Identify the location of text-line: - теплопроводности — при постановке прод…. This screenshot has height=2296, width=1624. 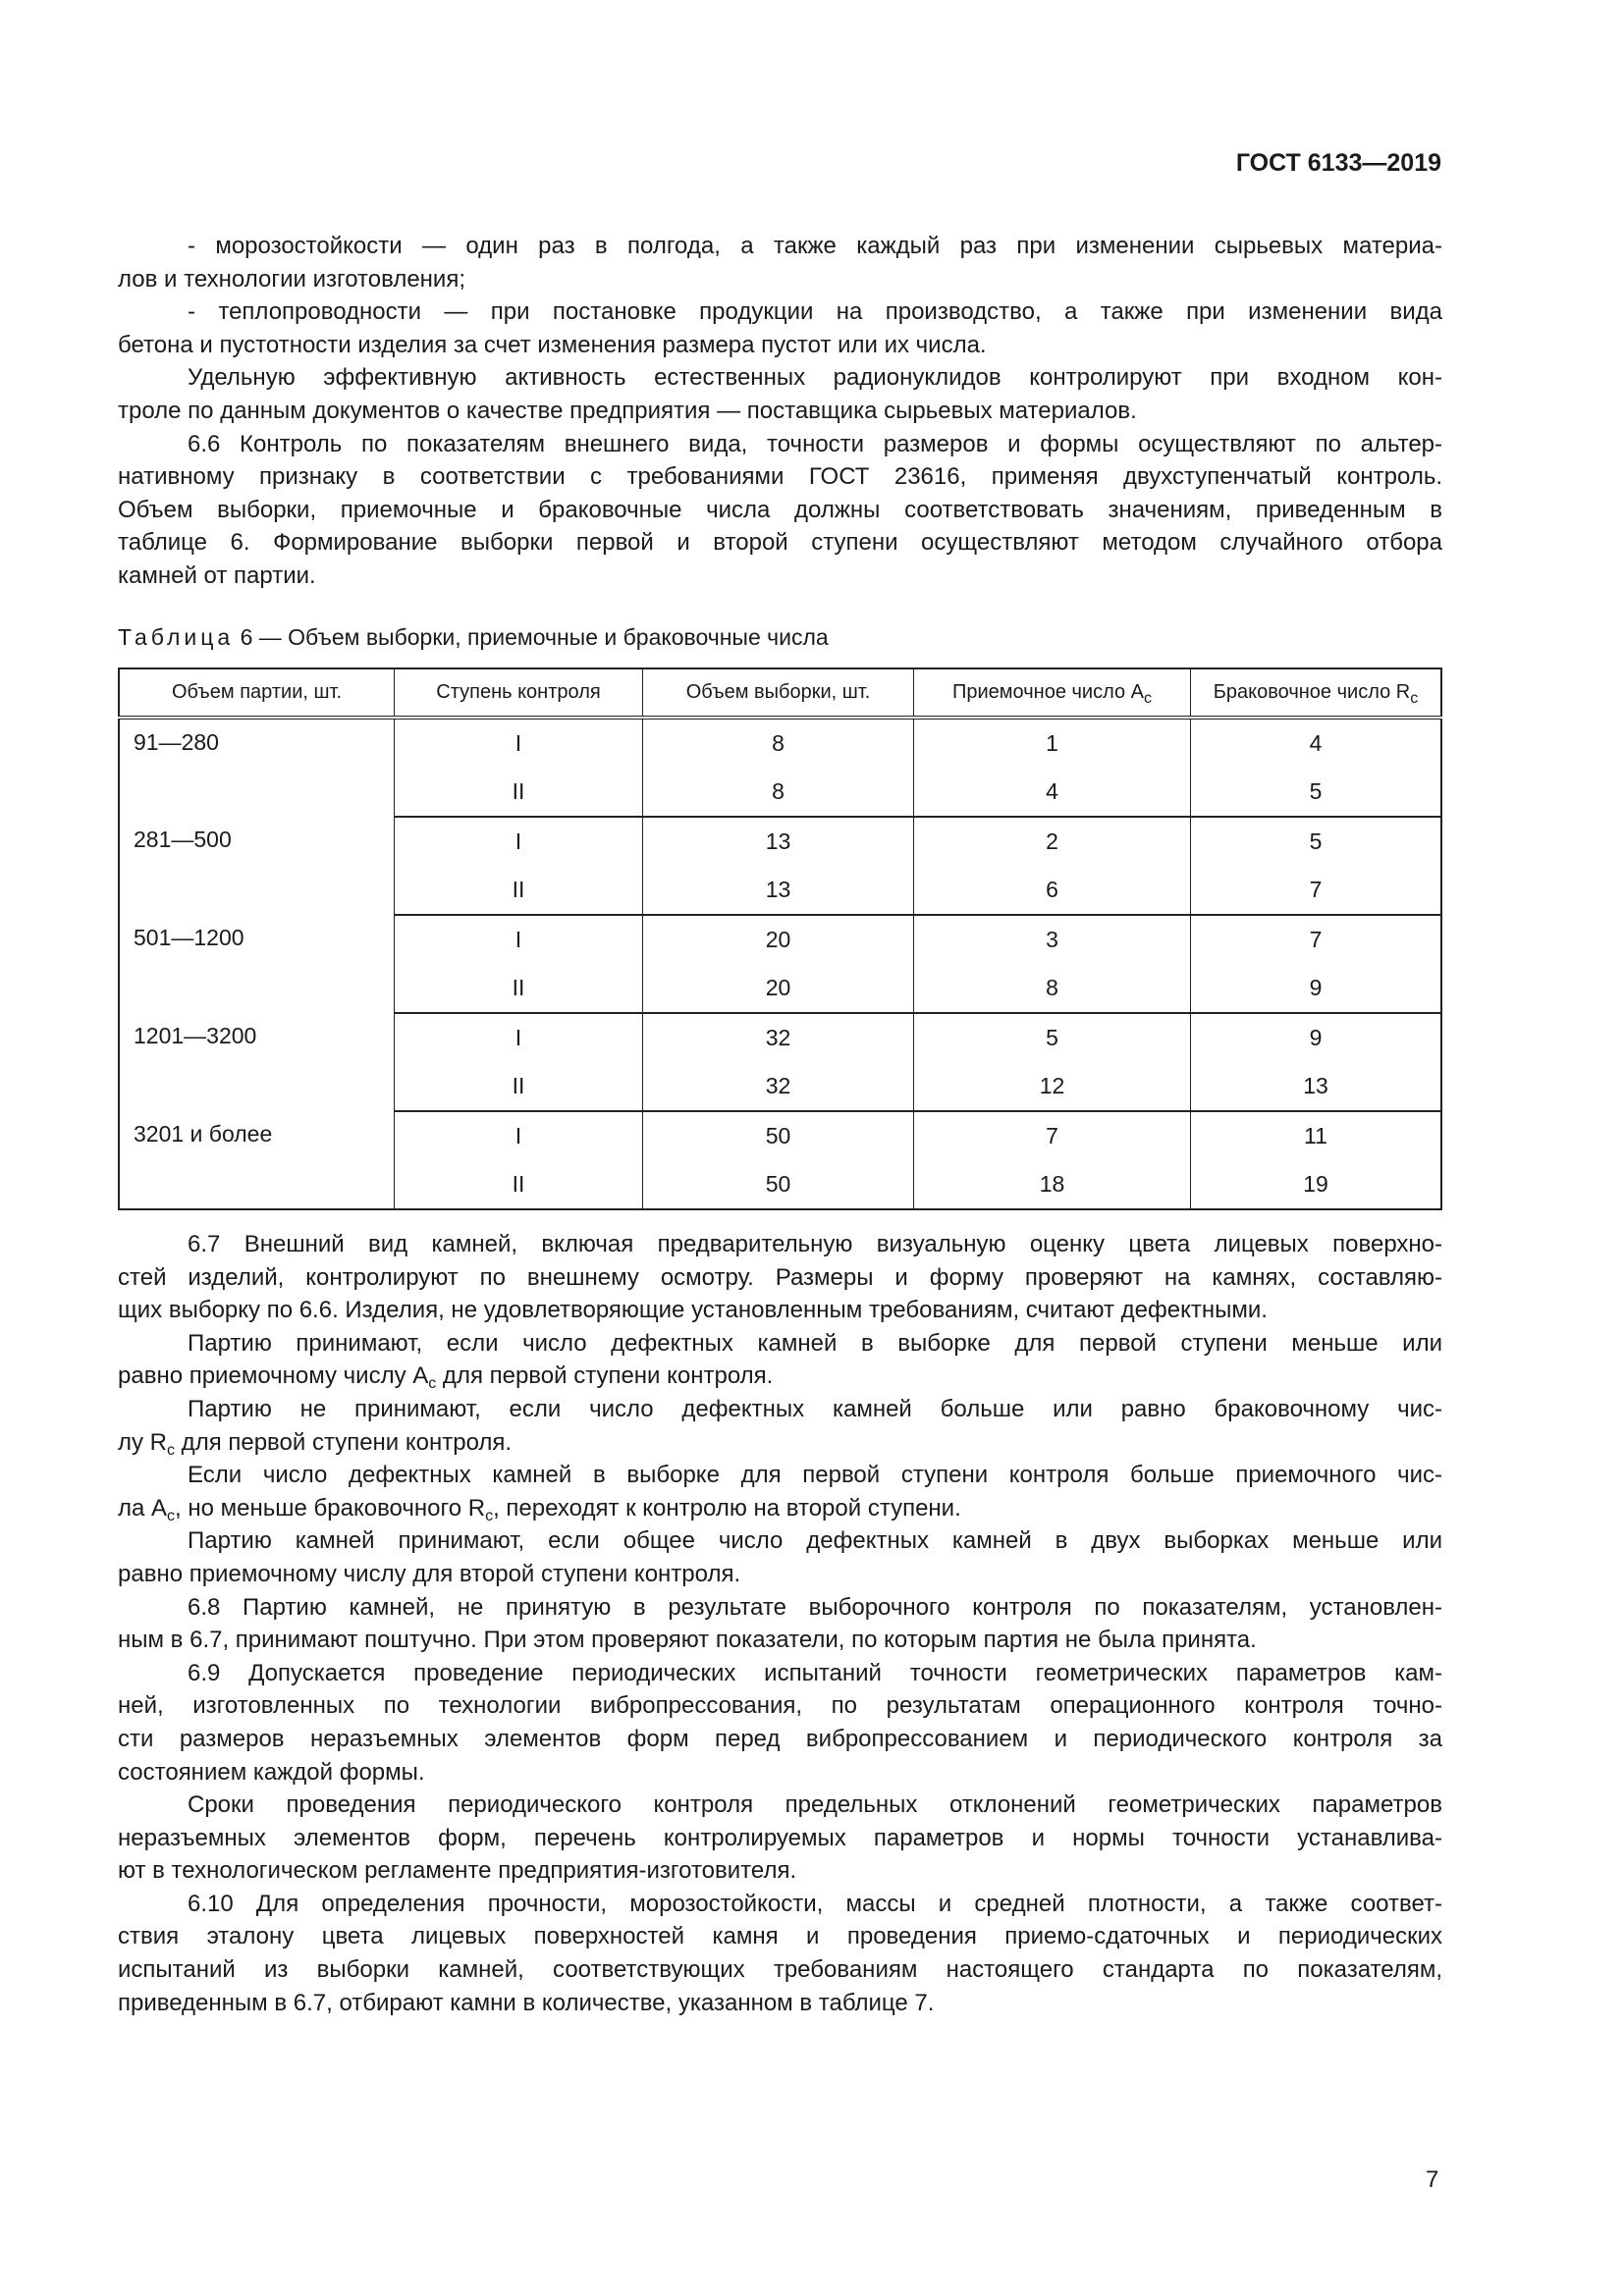
(815, 312).